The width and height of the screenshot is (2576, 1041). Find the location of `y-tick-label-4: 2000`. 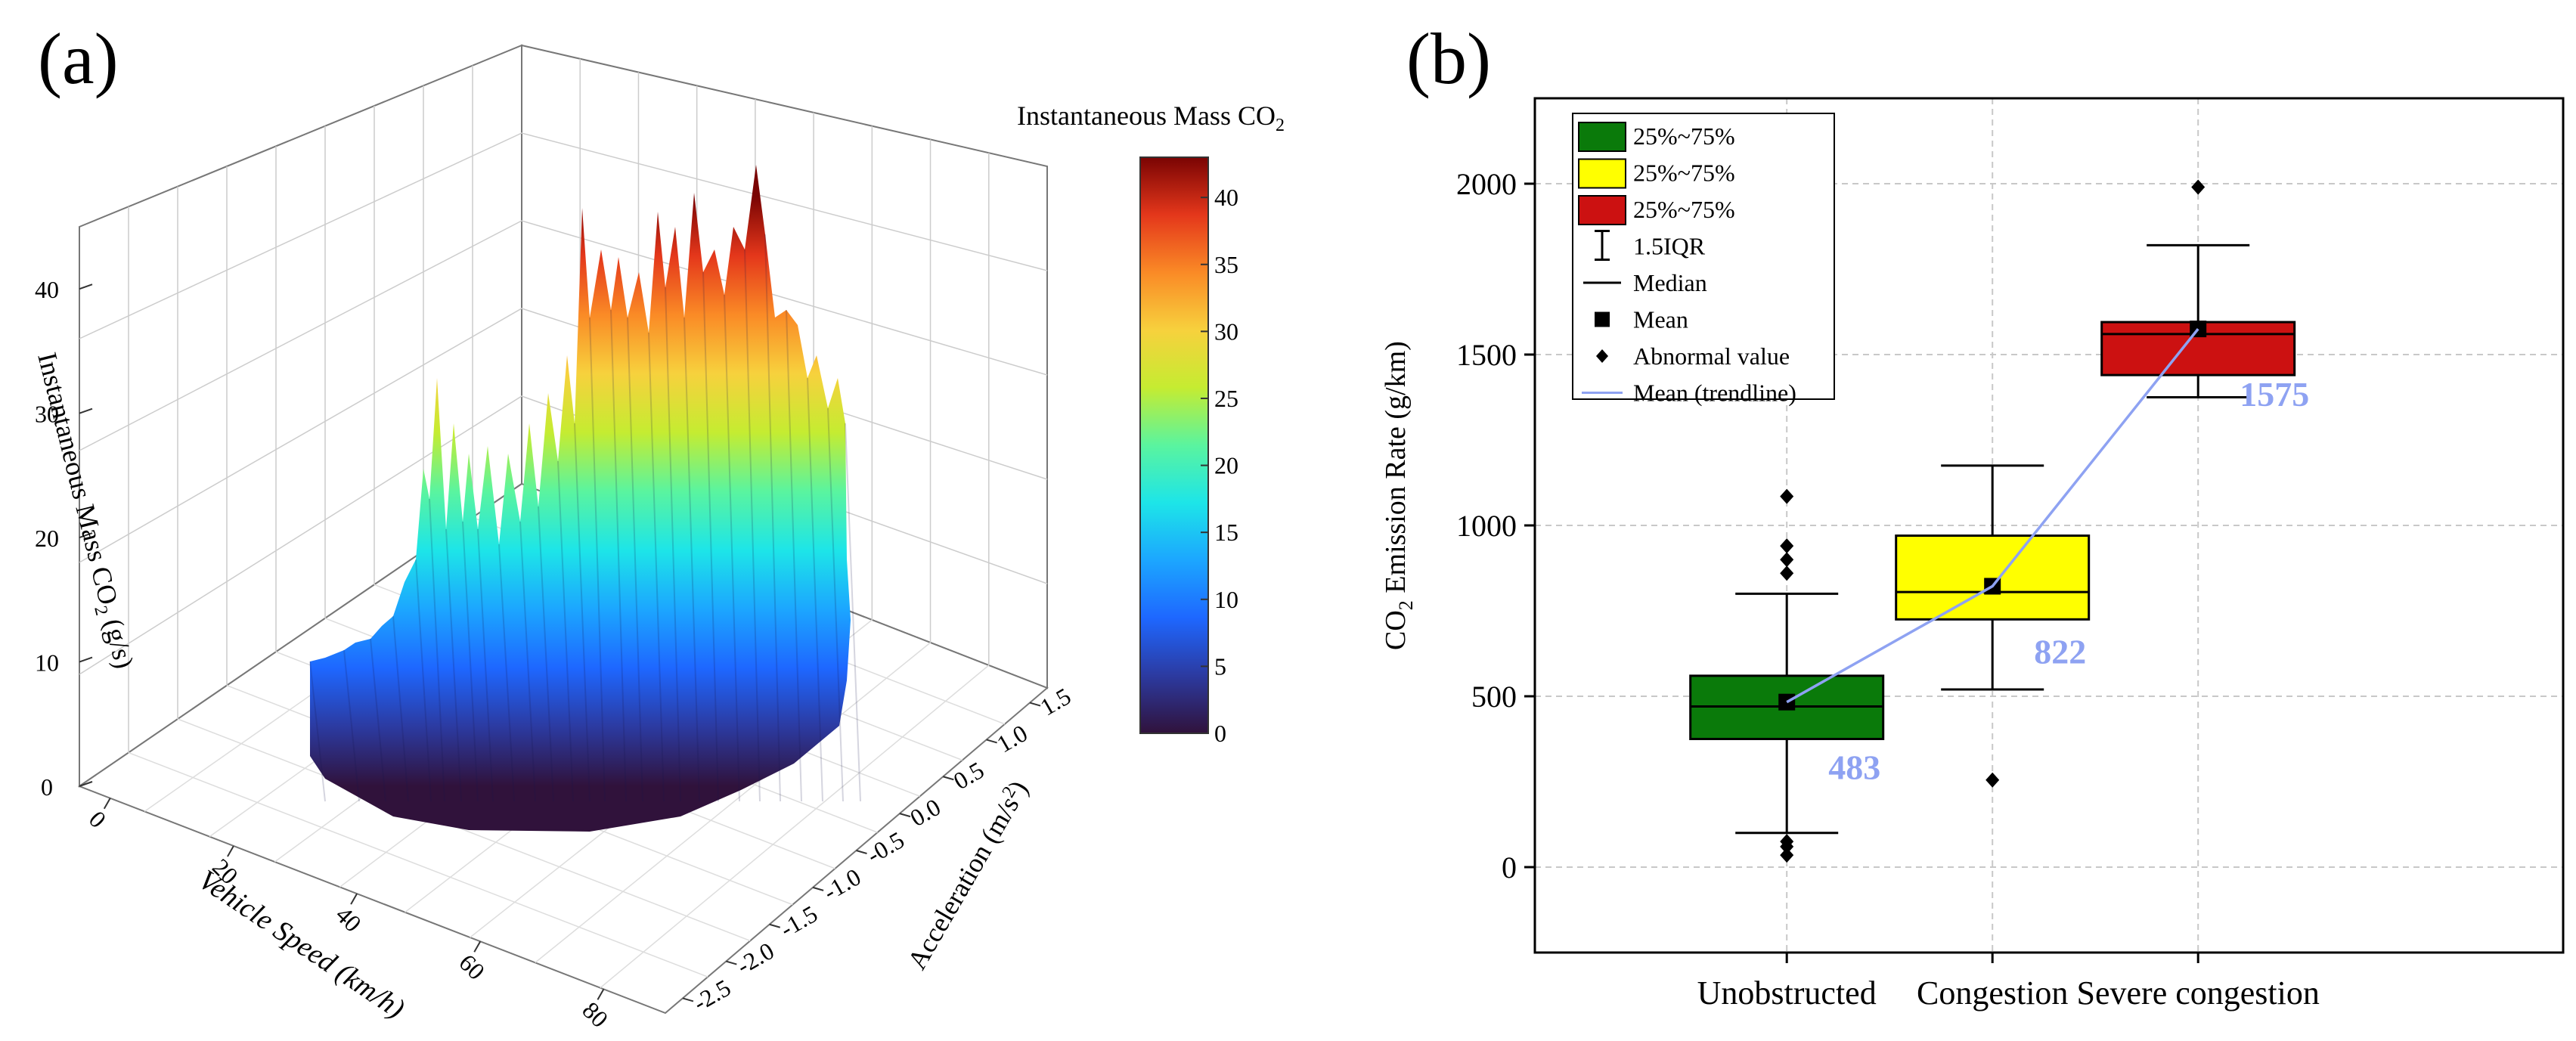

y-tick-label-4: 2000 is located at coordinates (1486, 184).